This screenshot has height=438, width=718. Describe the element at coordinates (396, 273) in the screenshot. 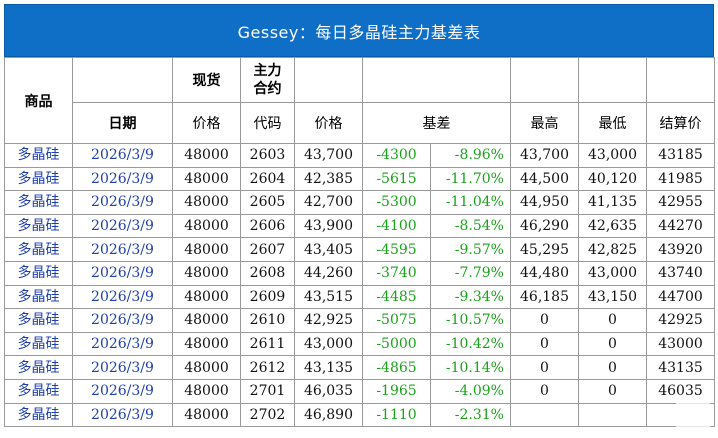

I see `cell-basis: -3740` at that location.